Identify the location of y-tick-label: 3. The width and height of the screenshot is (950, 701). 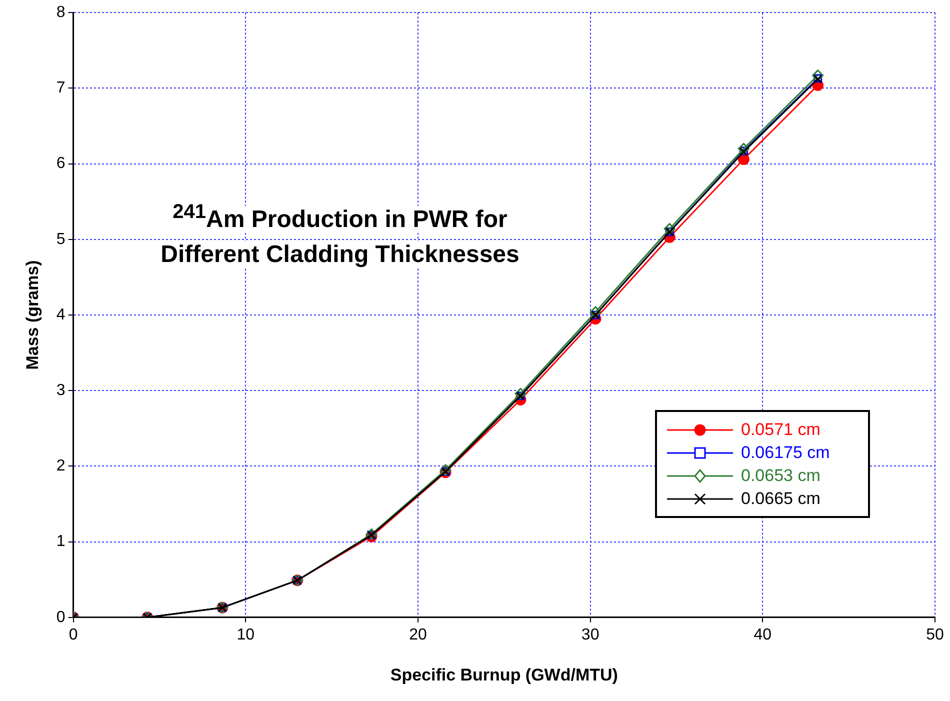
(61, 391).